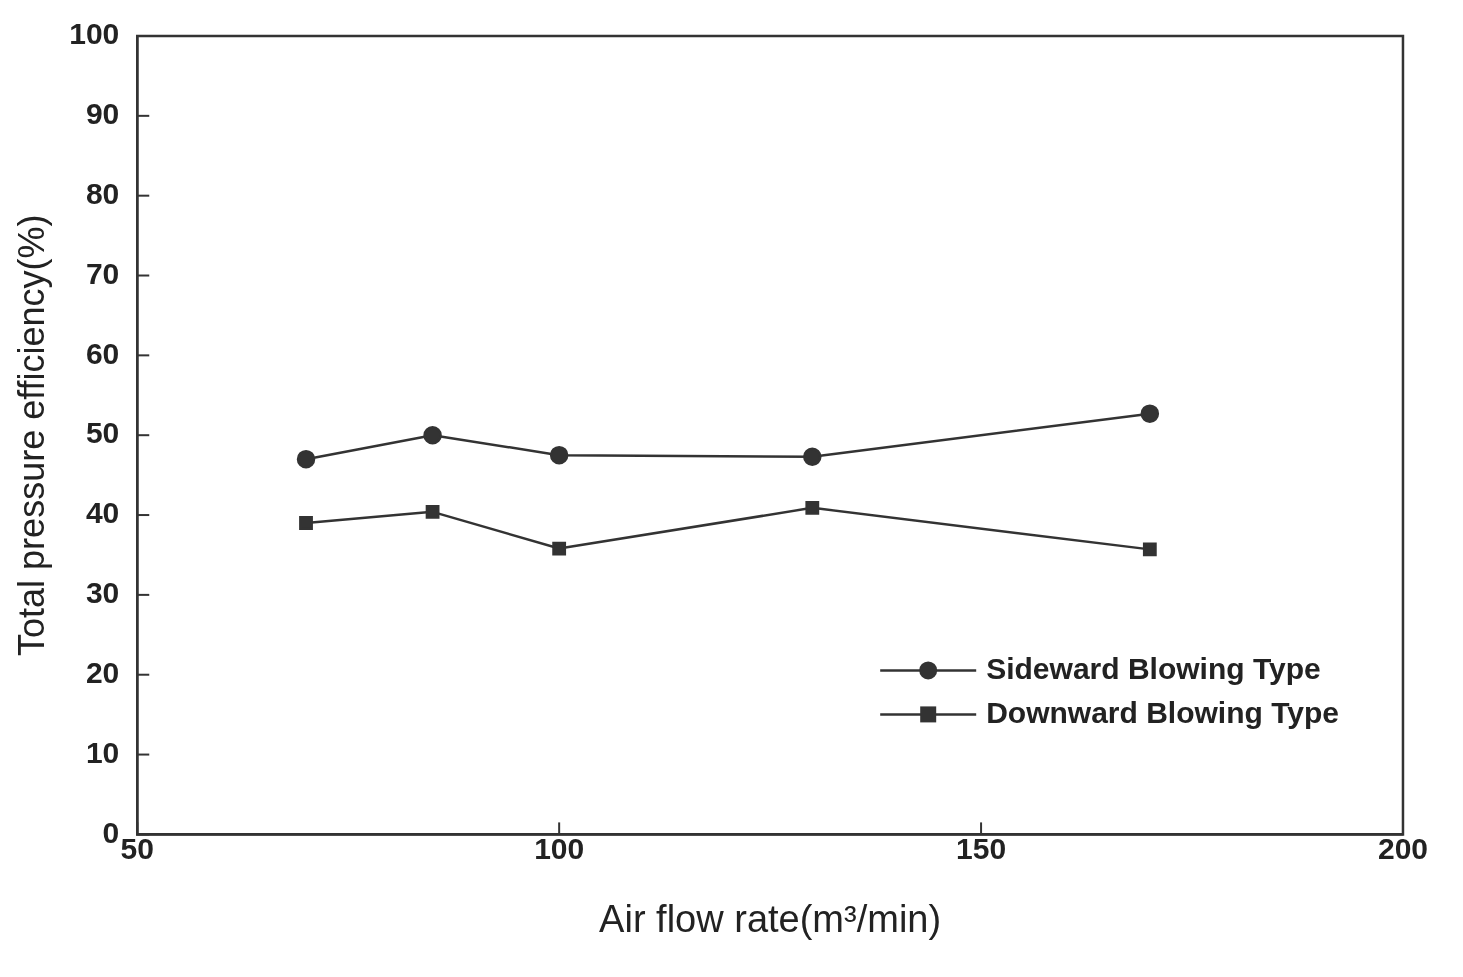 The height and width of the screenshot is (977, 1463). What do you see at coordinates (102, 273) in the screenshot?
I see `y-tick-label: 70` at bounding box center [102, 273].